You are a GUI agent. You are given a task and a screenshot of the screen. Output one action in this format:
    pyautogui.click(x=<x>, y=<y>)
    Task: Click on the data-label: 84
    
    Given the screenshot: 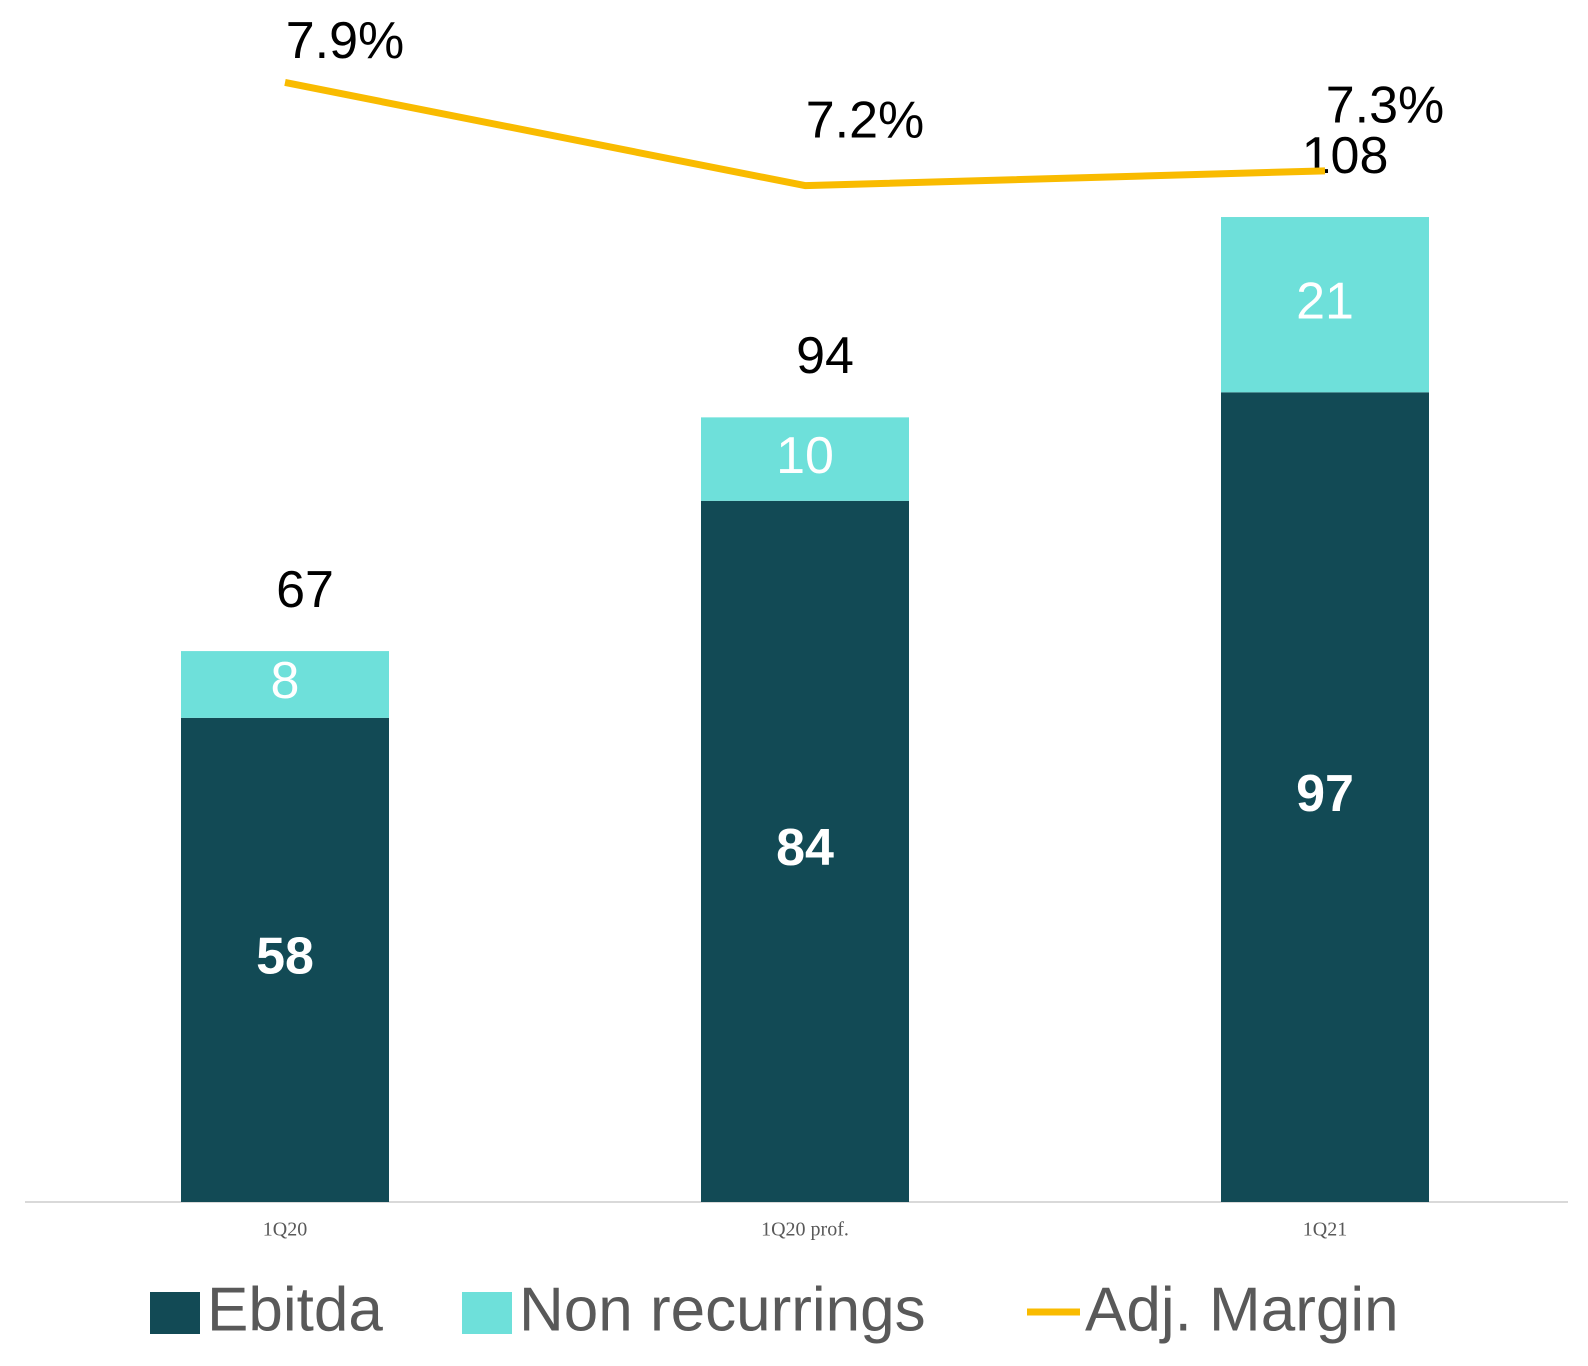 What is the action you would take?
    pyautogui.click(x=805, y=848)
    